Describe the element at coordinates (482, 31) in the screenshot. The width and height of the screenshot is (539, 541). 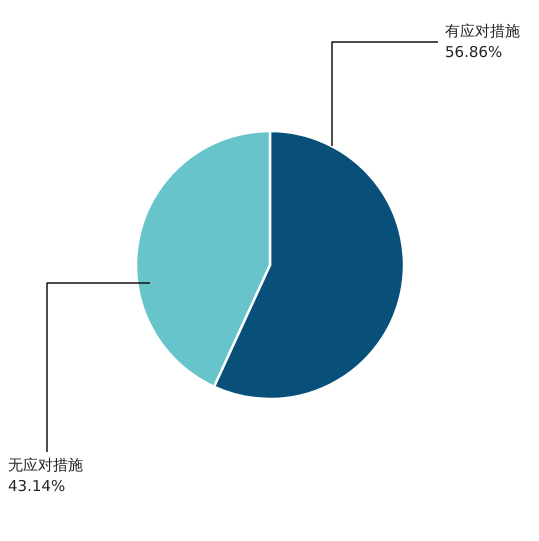
I see `slice-label: 有应对措施` at that location.